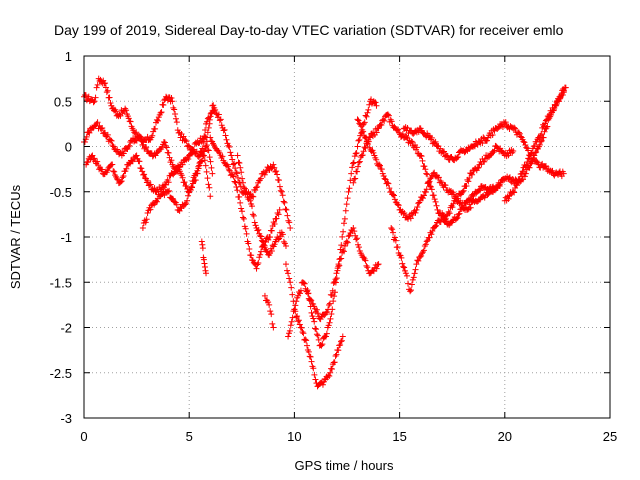 This screenshot has height=480, width=640. What do you see at coordinates (187, 153) in the screenshot?
I see `series-track-a` at bounding box center [187, 153].